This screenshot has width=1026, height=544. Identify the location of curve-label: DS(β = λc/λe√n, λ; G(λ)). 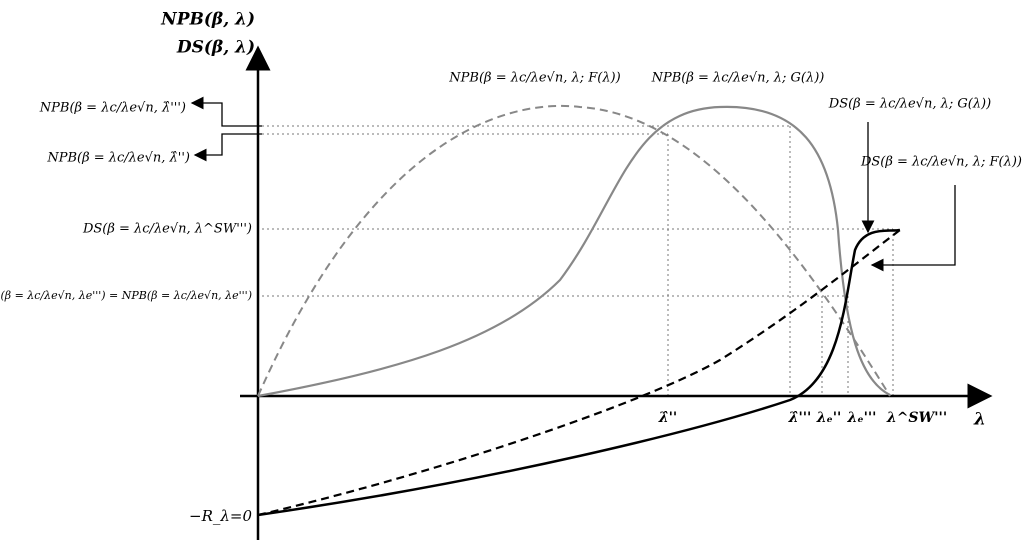
(909, 104).